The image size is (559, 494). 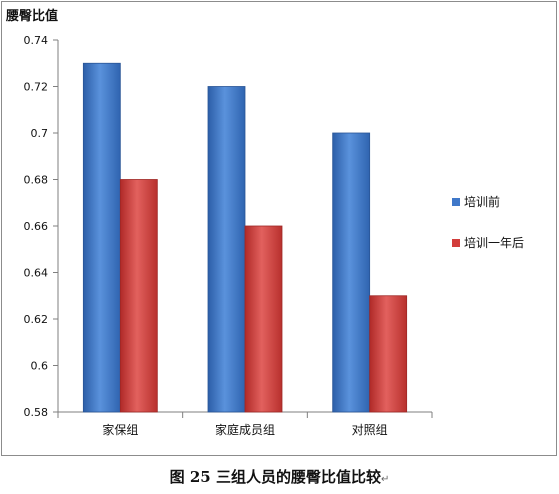 I want to click on y-tick-label: 0.6, so click(x=40, y=366).